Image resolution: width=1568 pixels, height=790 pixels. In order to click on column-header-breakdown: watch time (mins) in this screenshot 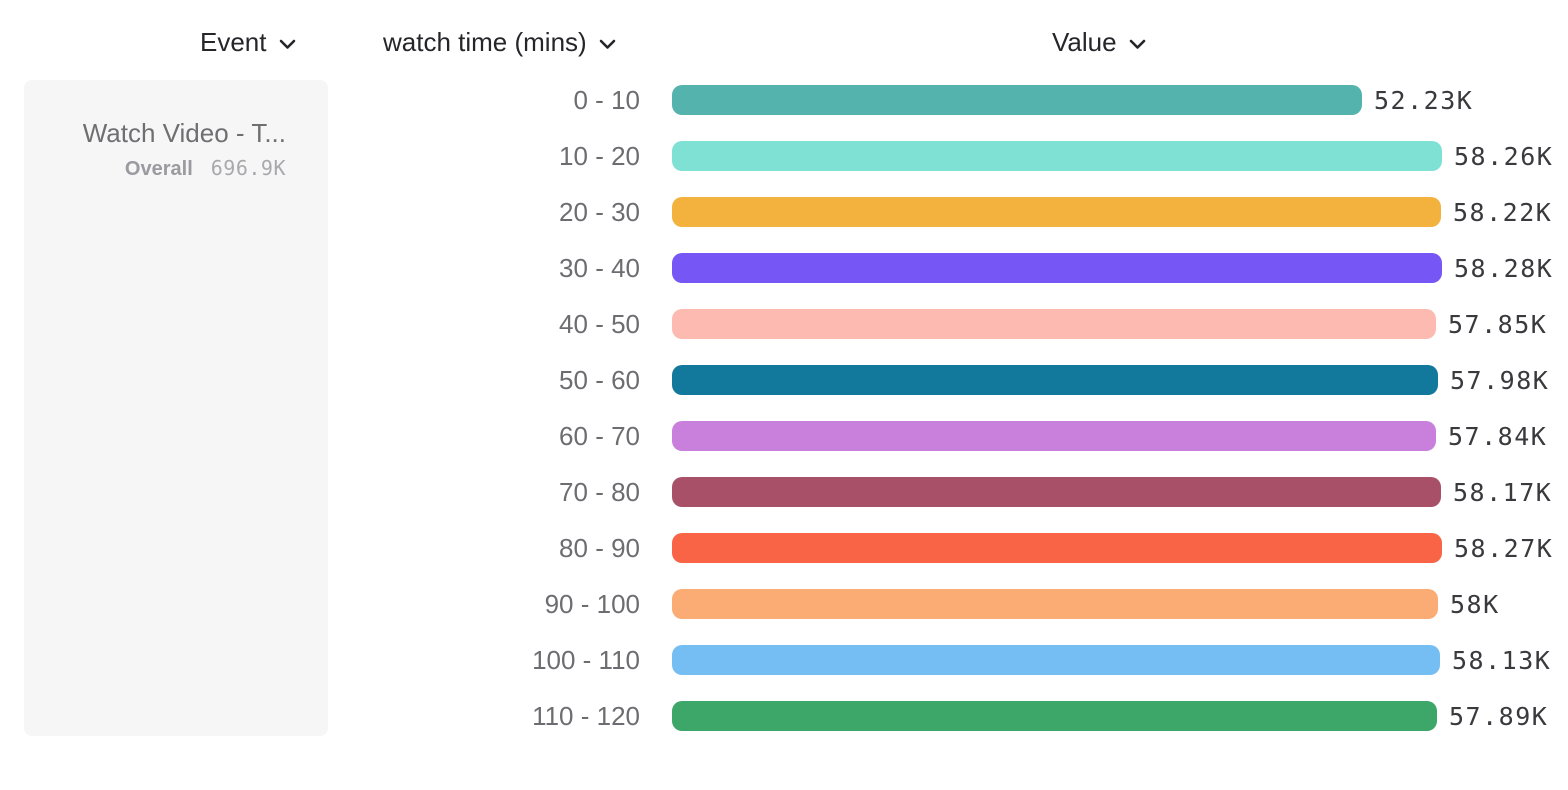, I will do `click(499, 42)`.